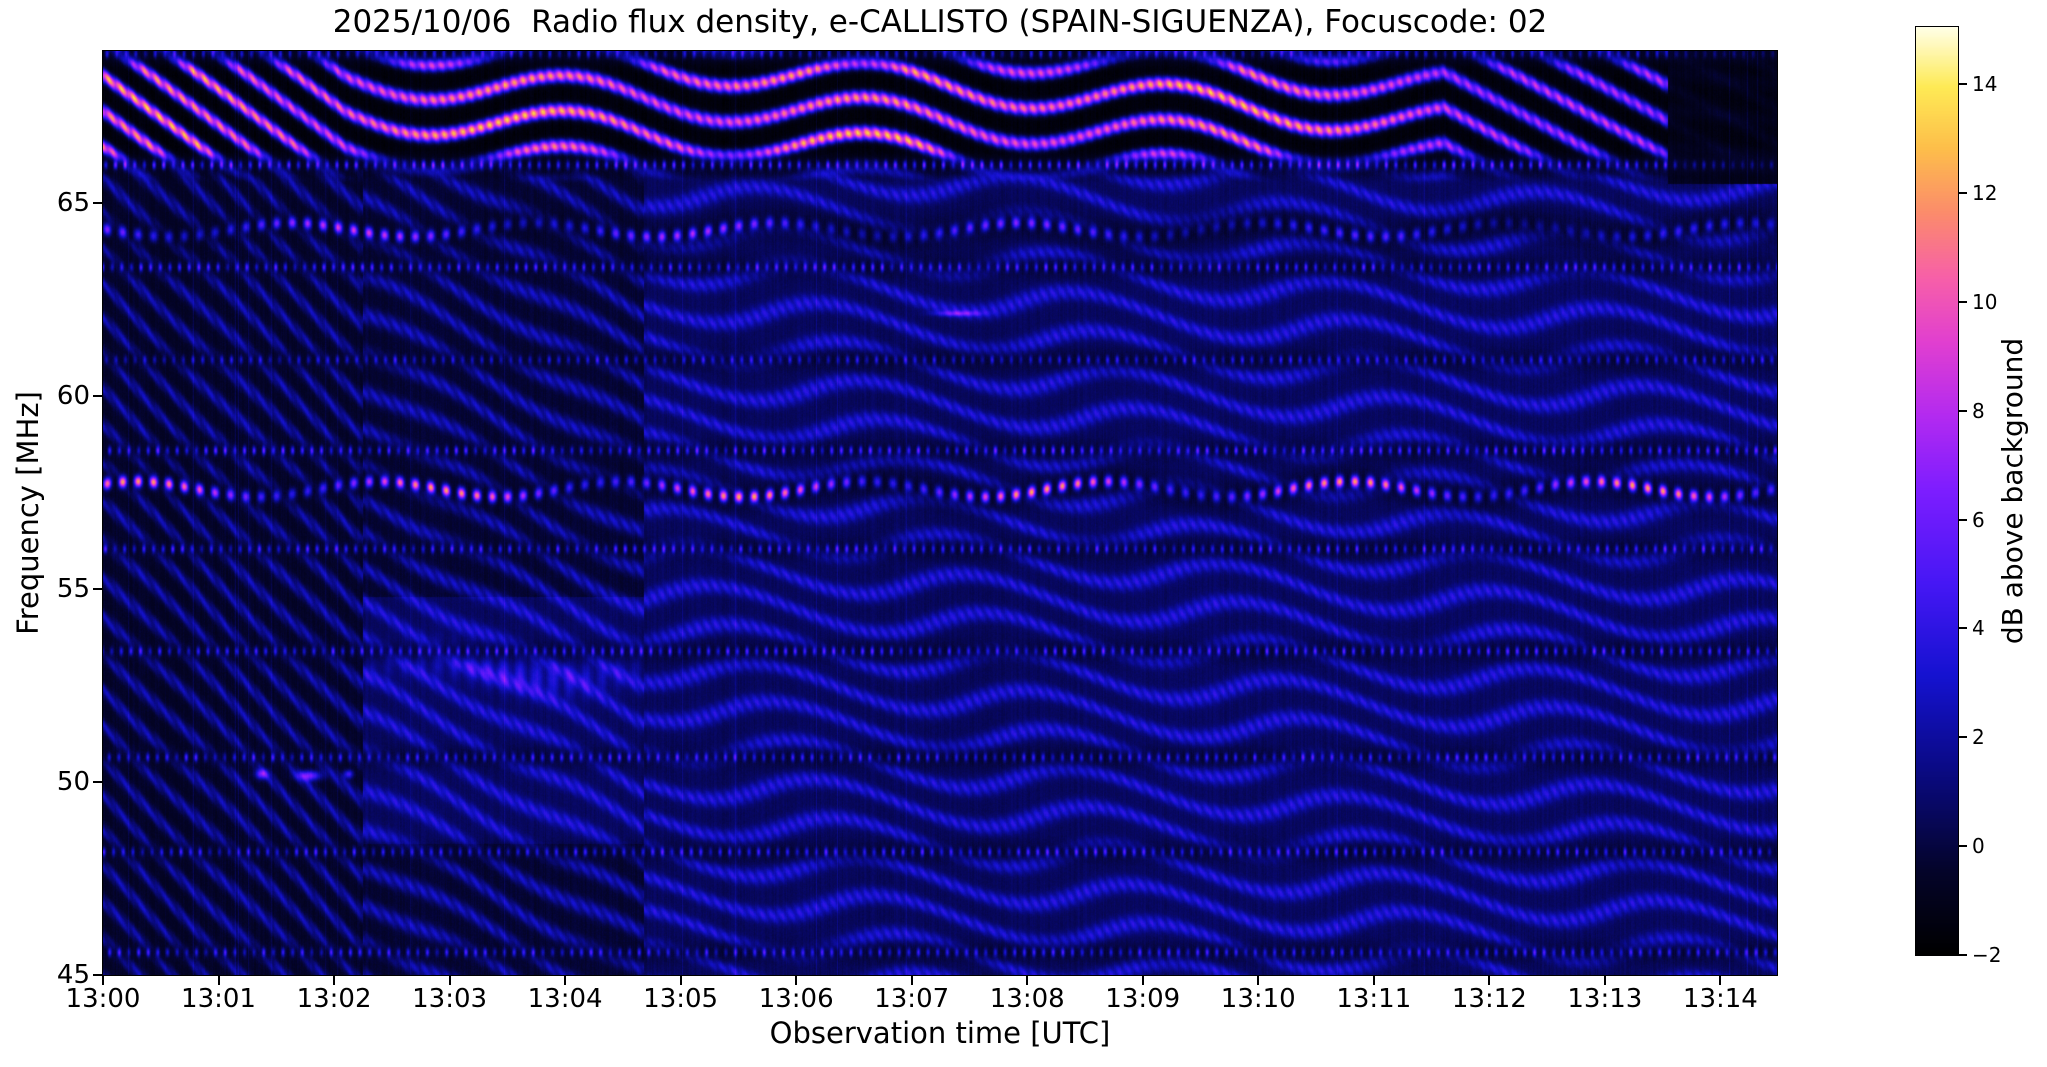 This screenshot has width=2047, height=1067. Describe the element at coordinates (73, 396) in the screenshot. I see `y-tick-label: 60` at that location.